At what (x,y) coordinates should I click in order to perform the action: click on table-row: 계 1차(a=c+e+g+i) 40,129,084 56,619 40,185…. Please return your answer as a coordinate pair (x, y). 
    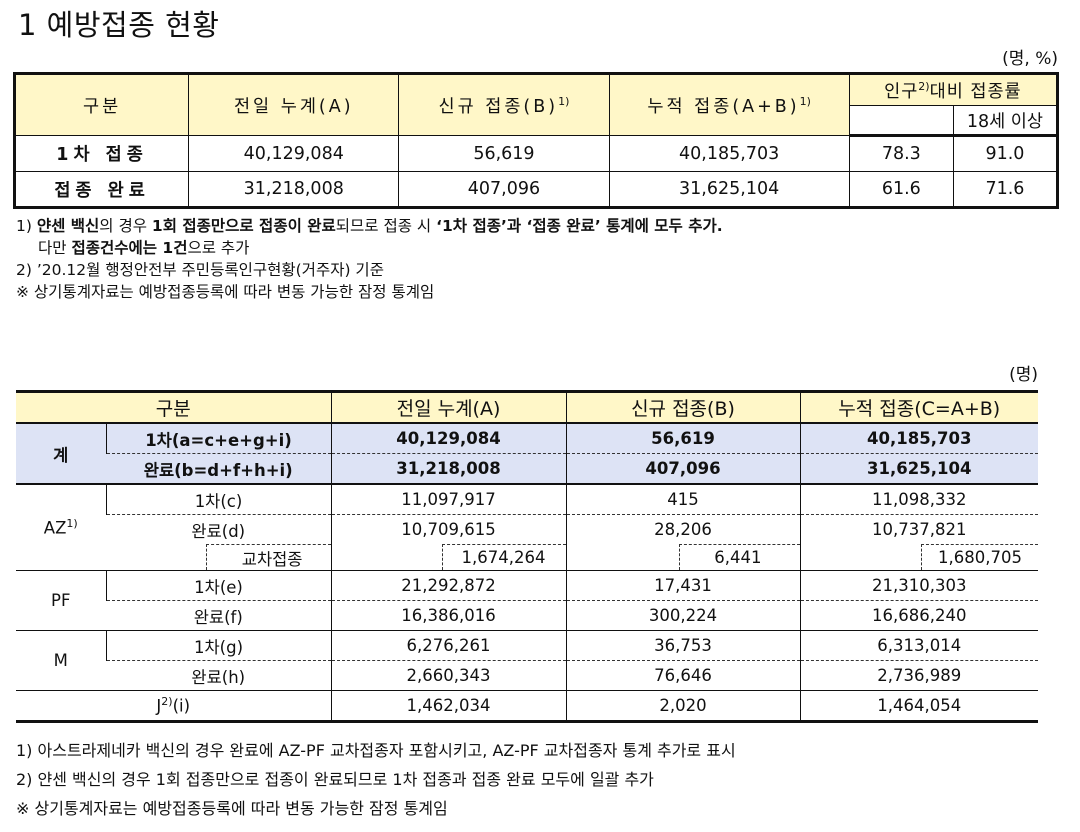
    Looking at the image, I should click on (527, 454).